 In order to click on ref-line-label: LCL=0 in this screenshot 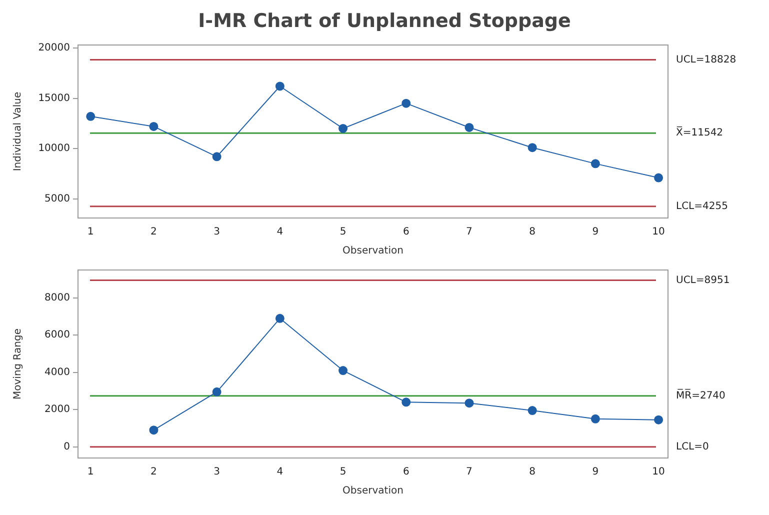, I will do `click(692, 446)`.